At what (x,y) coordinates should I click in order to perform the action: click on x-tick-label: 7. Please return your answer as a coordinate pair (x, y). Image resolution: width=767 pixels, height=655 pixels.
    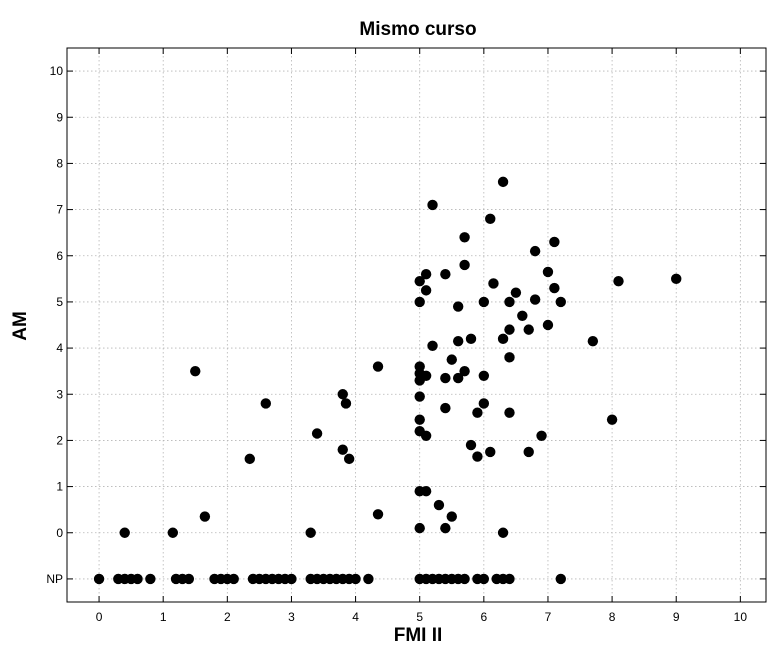
    Looking at the image, I should click on (548, 617).